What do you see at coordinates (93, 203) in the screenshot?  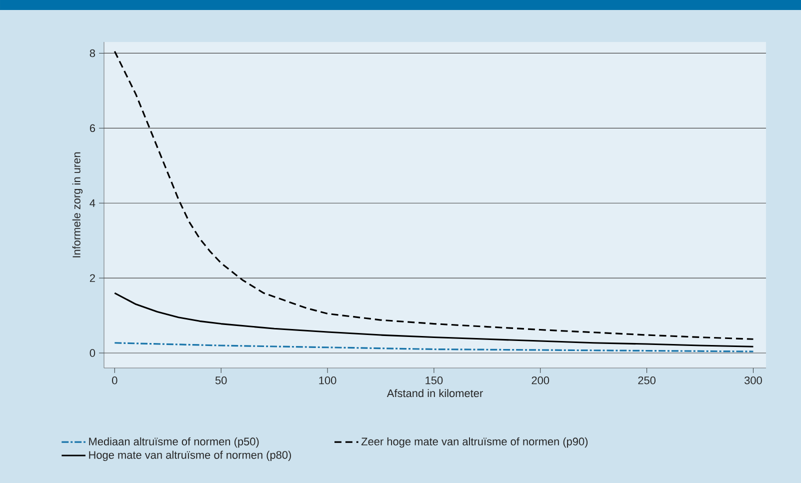 I see `y-tick-label: 4` at bounding box center [93, 203].